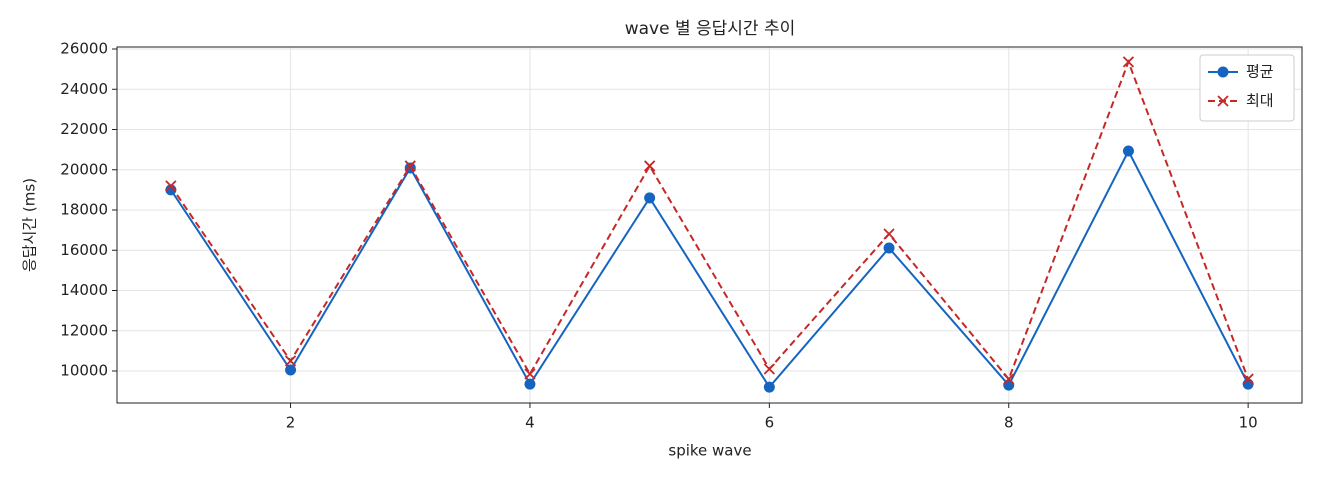  Describe the element at coordinates (84, 210) in the screenshot. I see `y-tick-label: 18000` at that location.